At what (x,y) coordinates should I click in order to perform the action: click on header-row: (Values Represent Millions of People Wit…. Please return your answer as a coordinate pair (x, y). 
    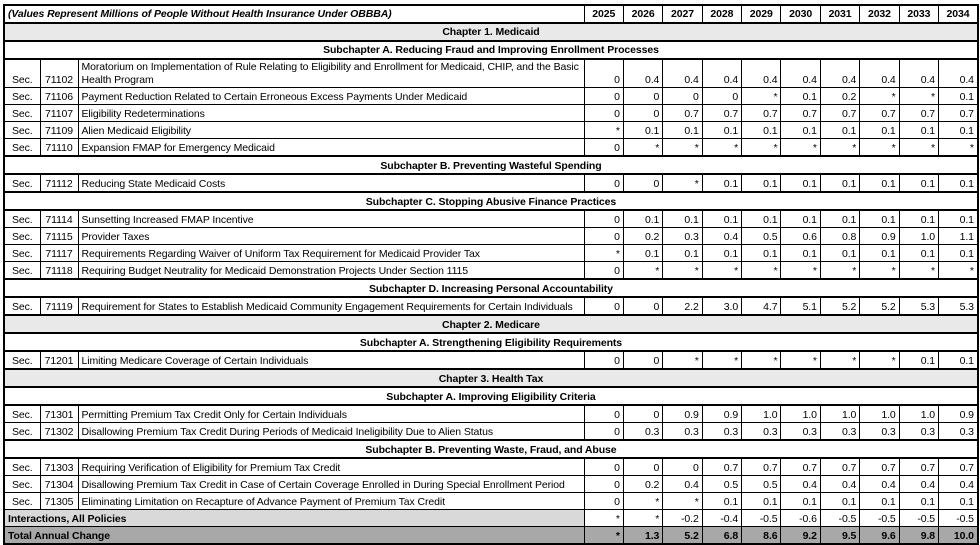
    Looking at the image, I should click on (491, 14).